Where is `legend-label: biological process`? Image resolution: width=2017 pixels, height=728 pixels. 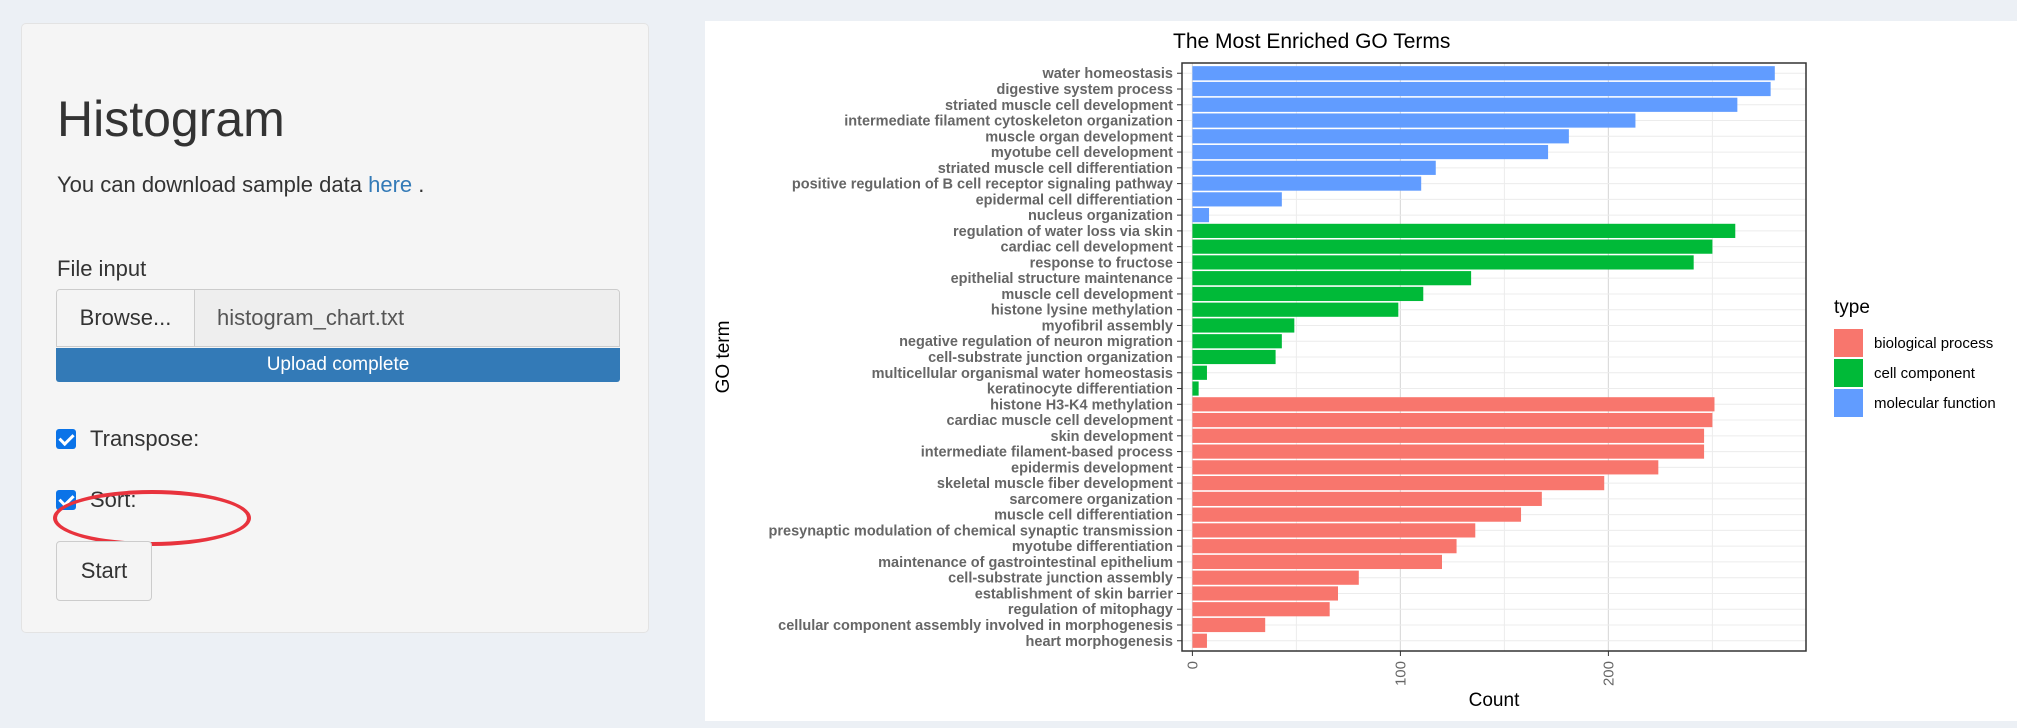 legend-label: biological process is located at coordinates (1933, 343).